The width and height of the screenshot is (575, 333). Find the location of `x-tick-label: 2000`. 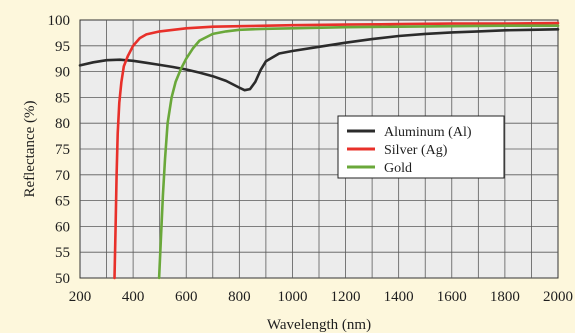

x-tick-label: 2000 is located at coordinates (558, 297).